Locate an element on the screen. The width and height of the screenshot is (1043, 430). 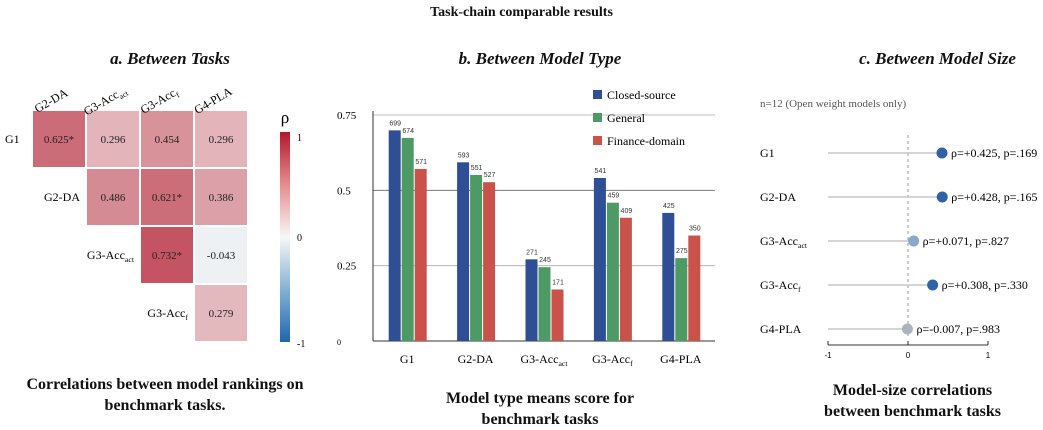
dot-row-label: G1 is located at coordinates (767, 153).